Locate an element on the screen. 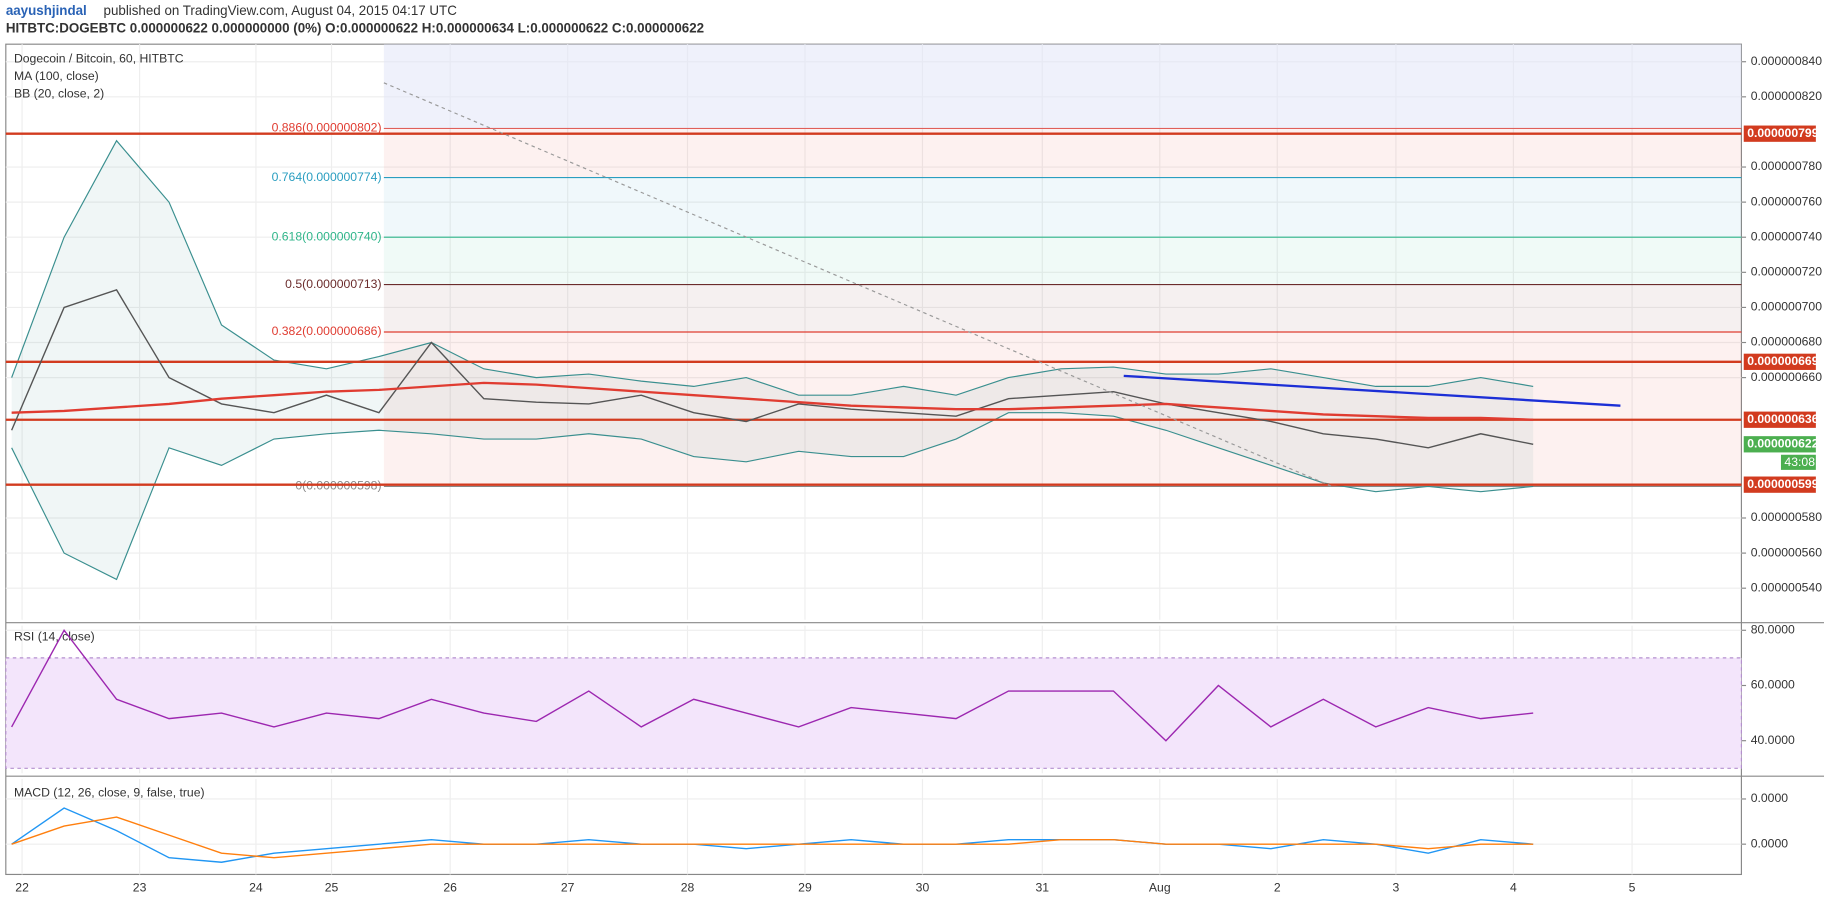  y-tick-label: 0.000000820 is located at coordinates (1786, 96).